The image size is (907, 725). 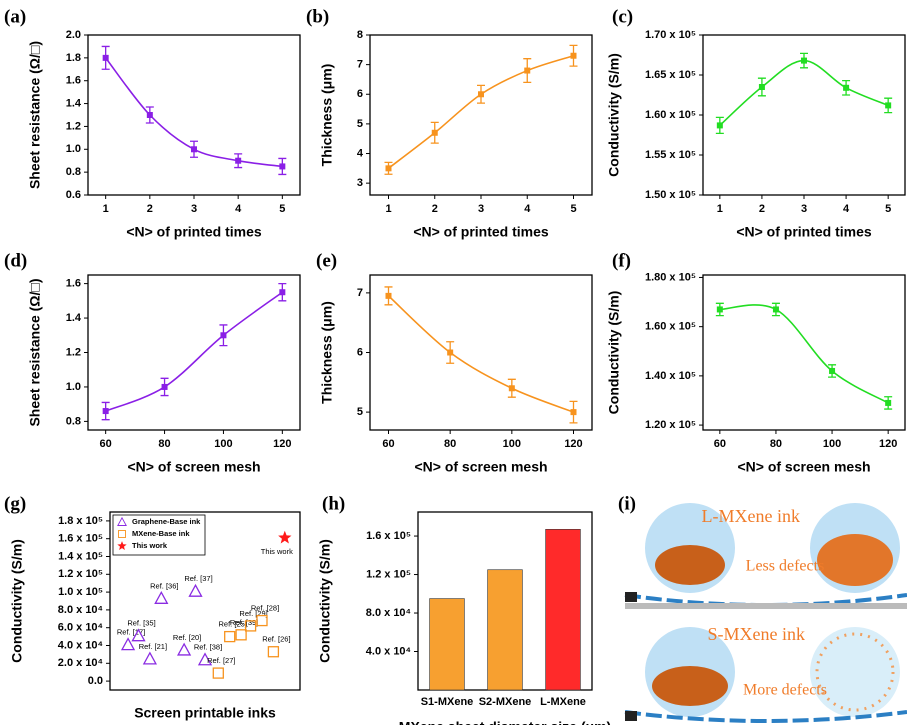 What do you see at coordinates (95, 681) in the screenshot?
I see `y-tick-label: 0.0` at bounding box center [95, 681].